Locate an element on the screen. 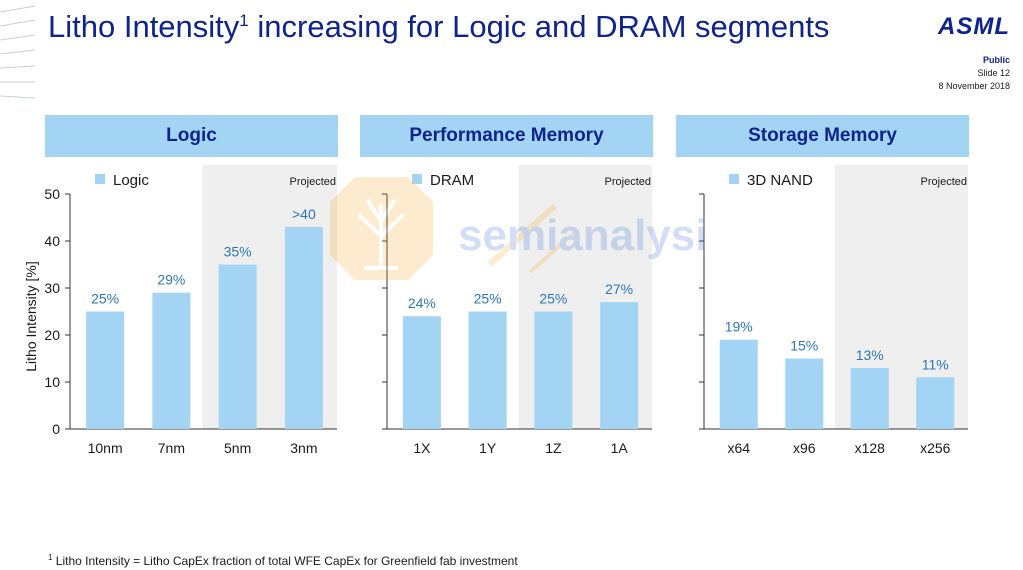 This screenshot has height=570, width=1023. legend-label: Logic is located at coordinates (131, 180).